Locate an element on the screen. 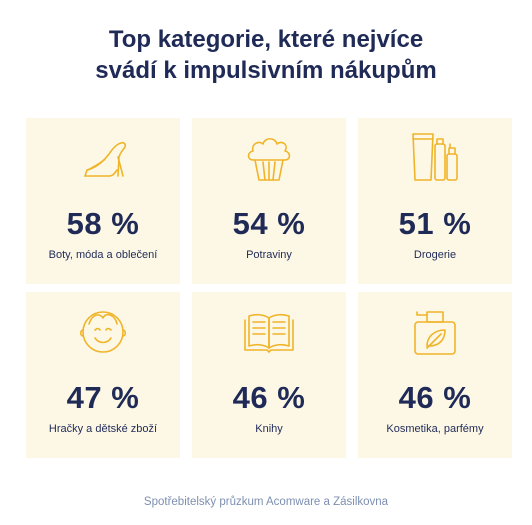 The image size is (532, 525). category-card-drugstore: 51 % Drogerie is located at coordinates (435, 201).